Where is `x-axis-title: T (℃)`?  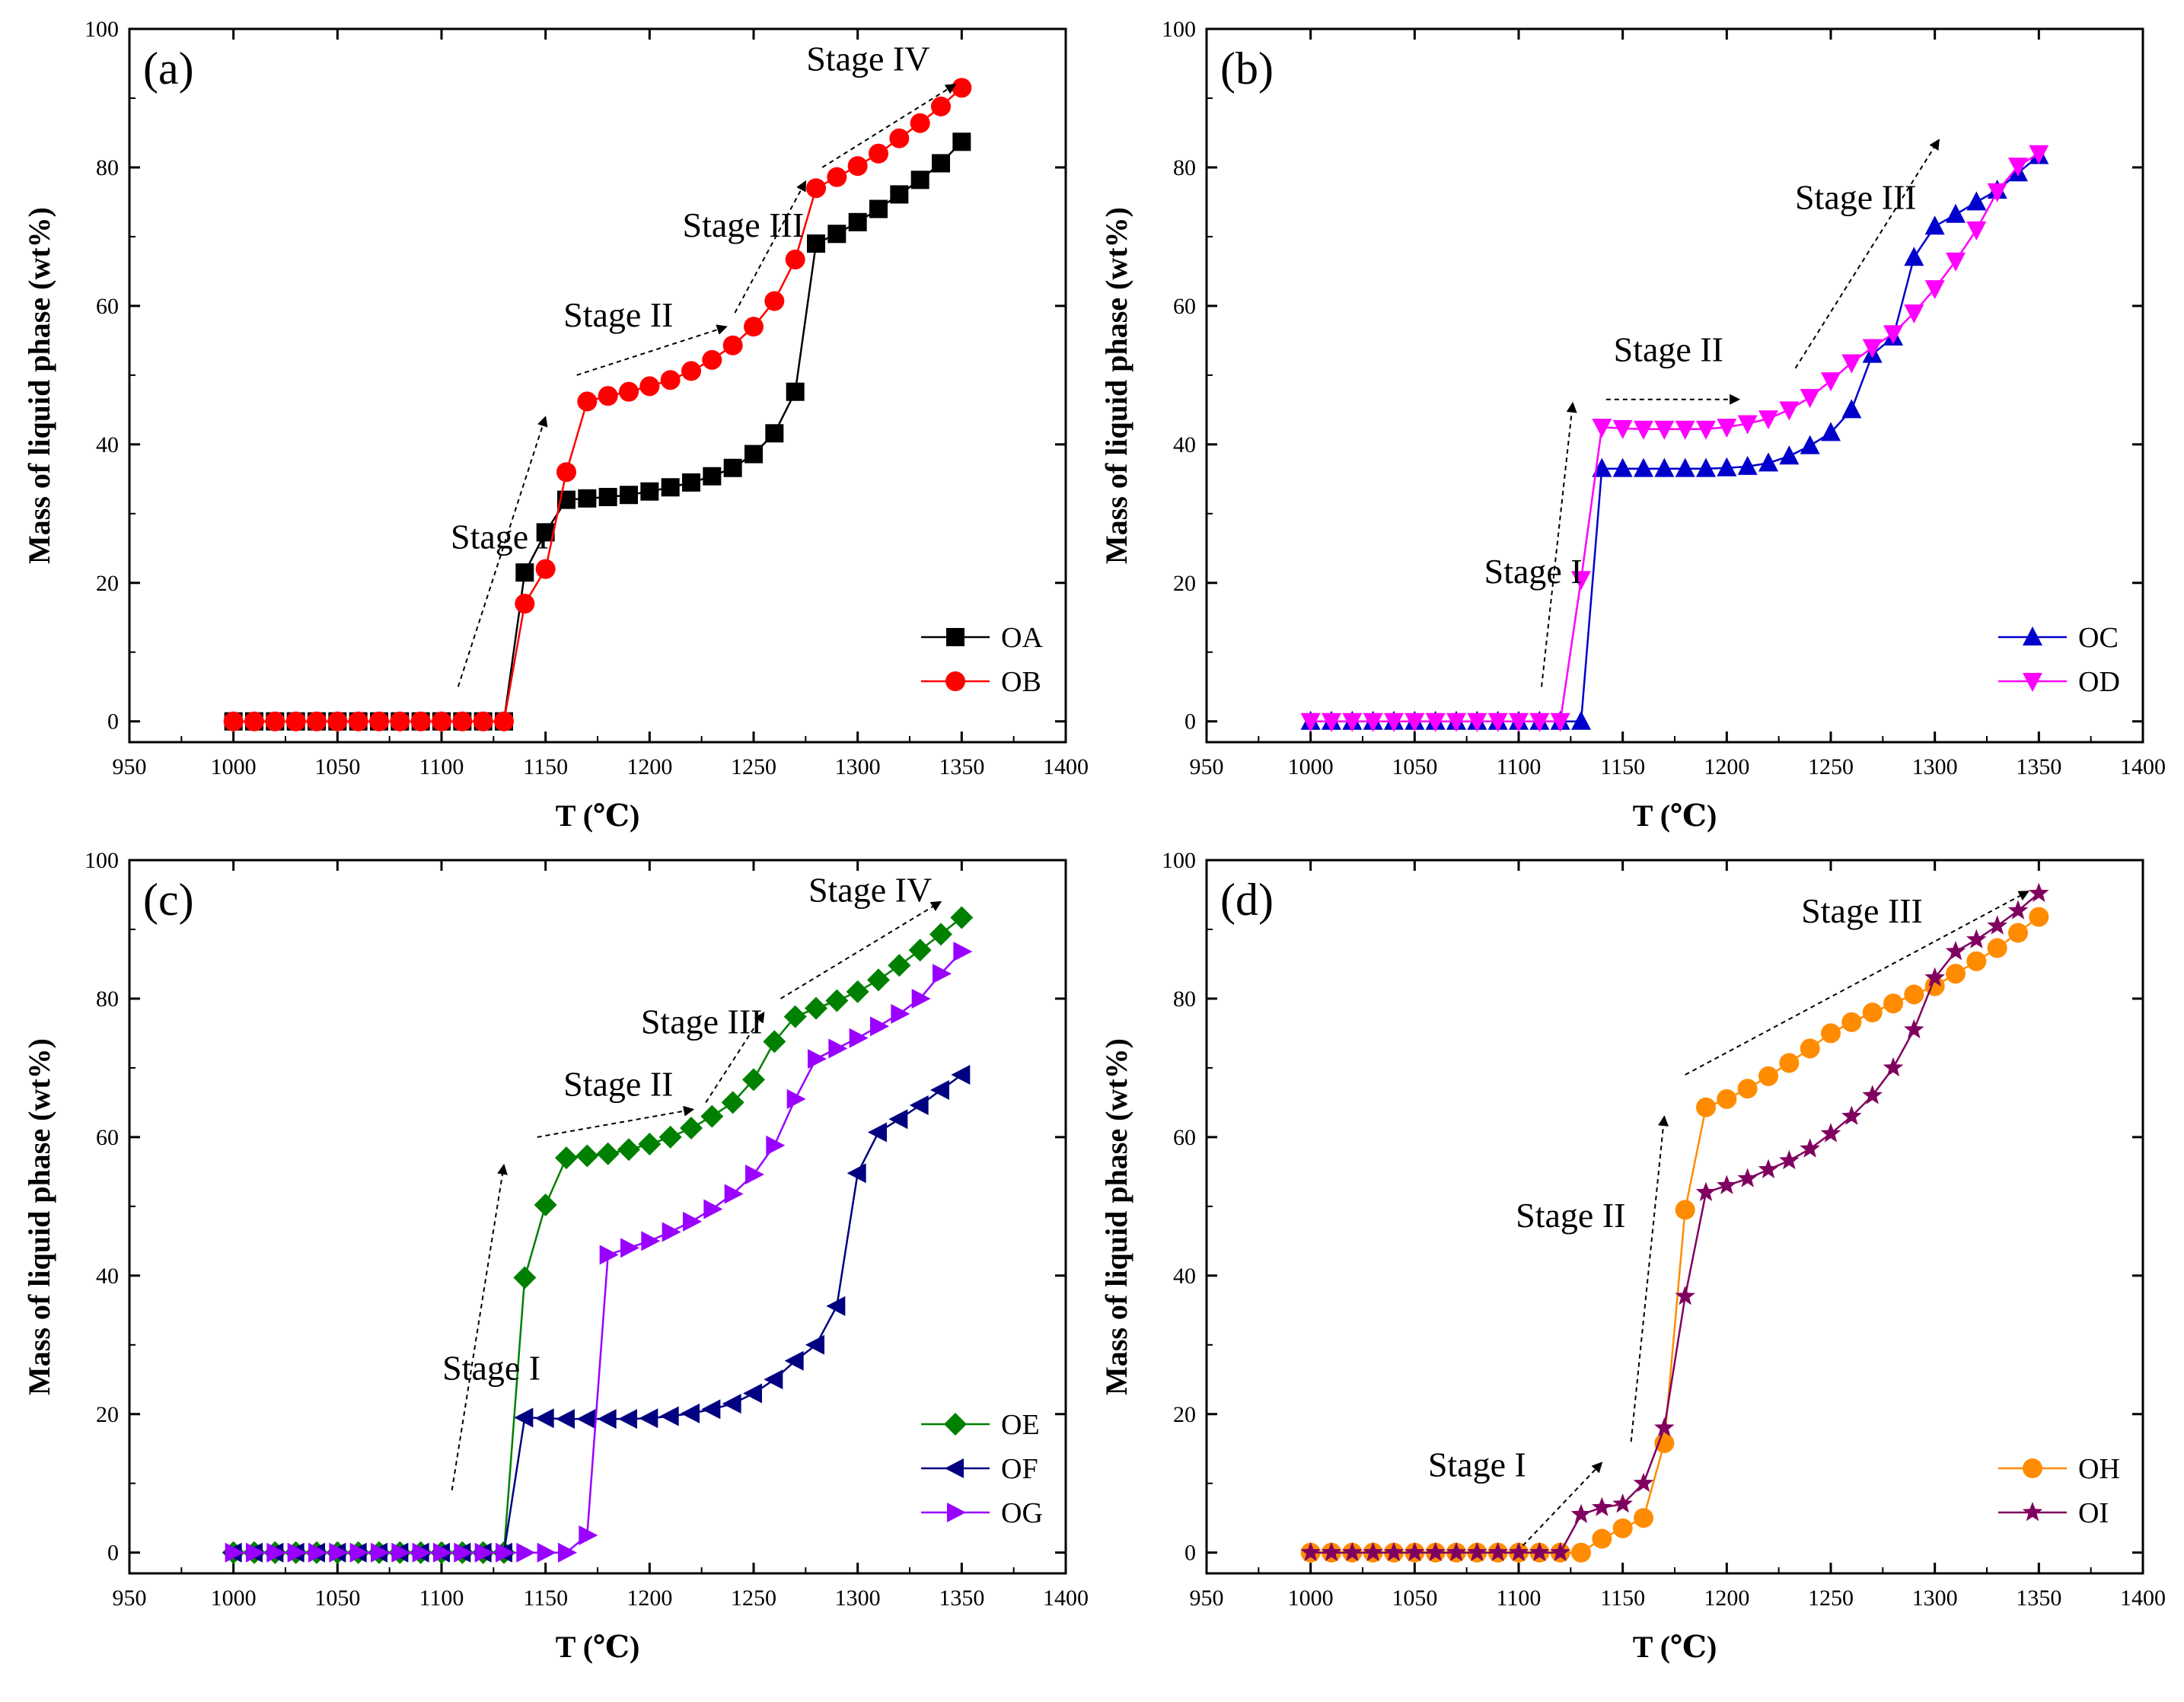
x-axis-title: T (℃) is located at coordinates (1675, 816).